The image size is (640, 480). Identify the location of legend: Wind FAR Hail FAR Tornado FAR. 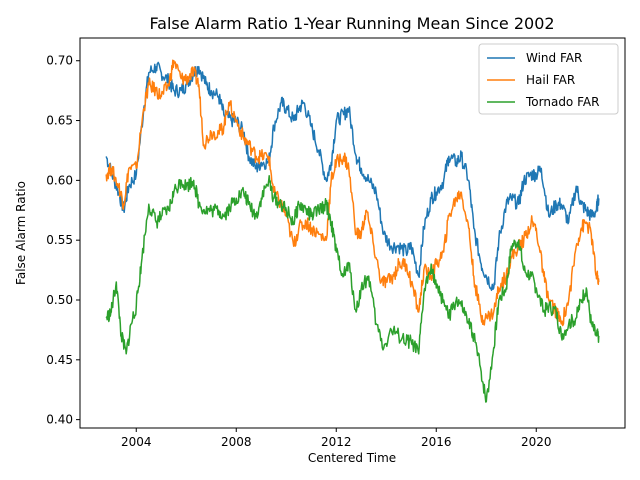
(548, 79).